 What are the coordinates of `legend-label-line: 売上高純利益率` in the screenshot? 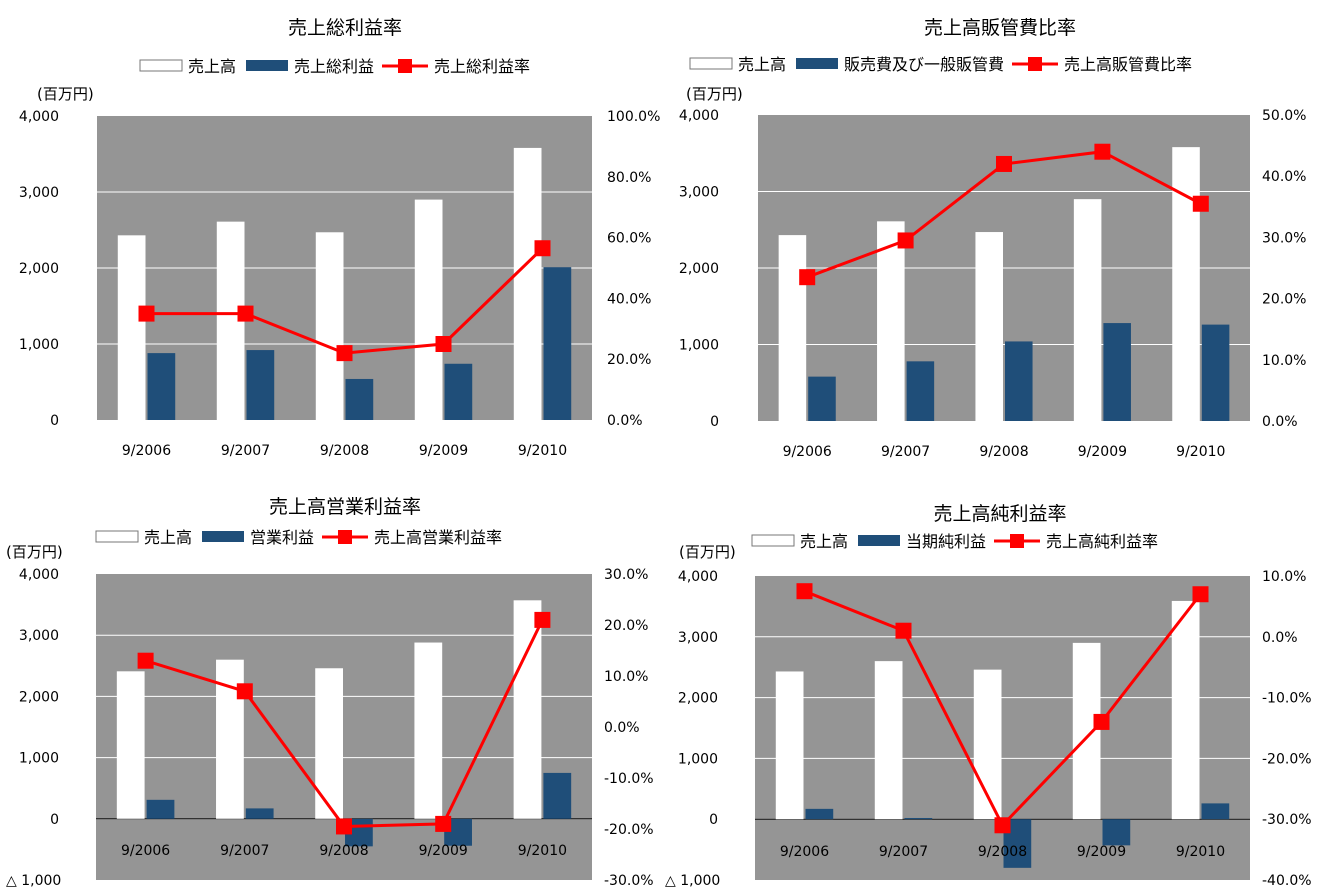 It's located at (1102, 541).